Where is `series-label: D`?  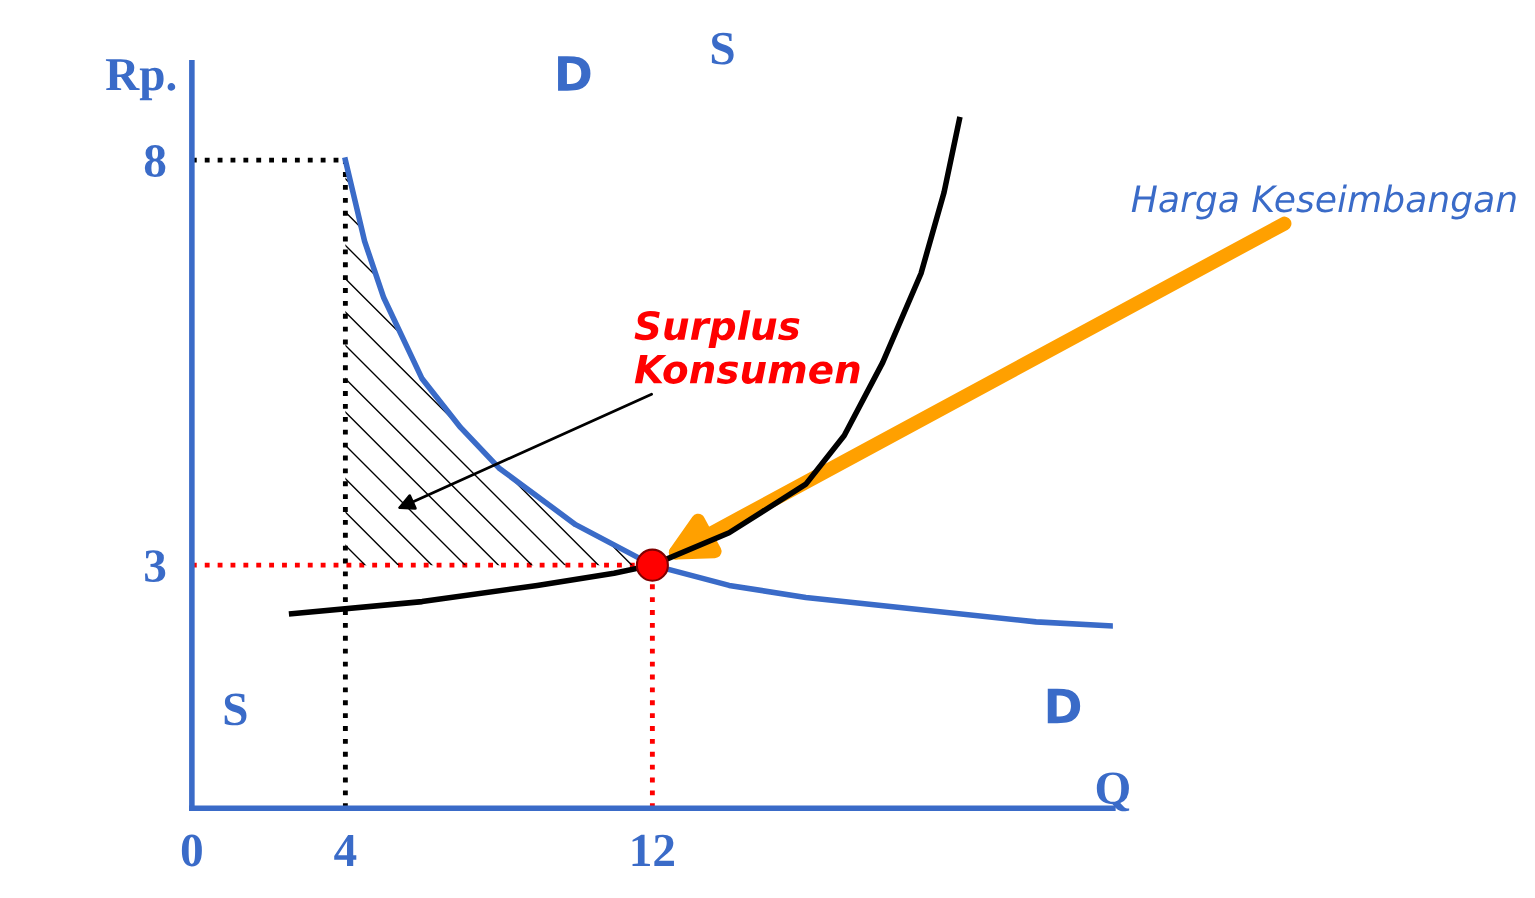 series-label: D is located at coordinates (1064, 706).